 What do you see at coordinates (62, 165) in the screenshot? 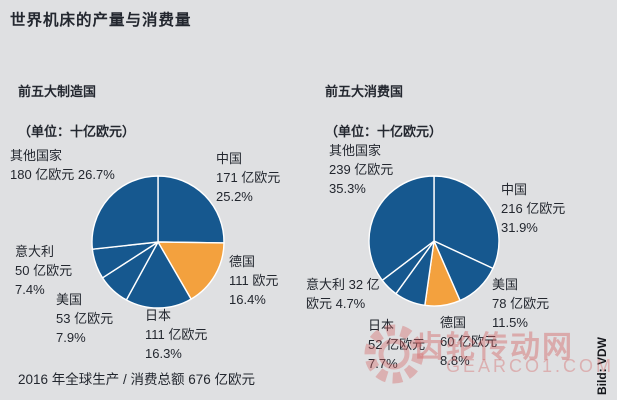
I see `prod-label-others: 其他国家 180 亿欧元 26.7%` at bounding box center [62, 165].